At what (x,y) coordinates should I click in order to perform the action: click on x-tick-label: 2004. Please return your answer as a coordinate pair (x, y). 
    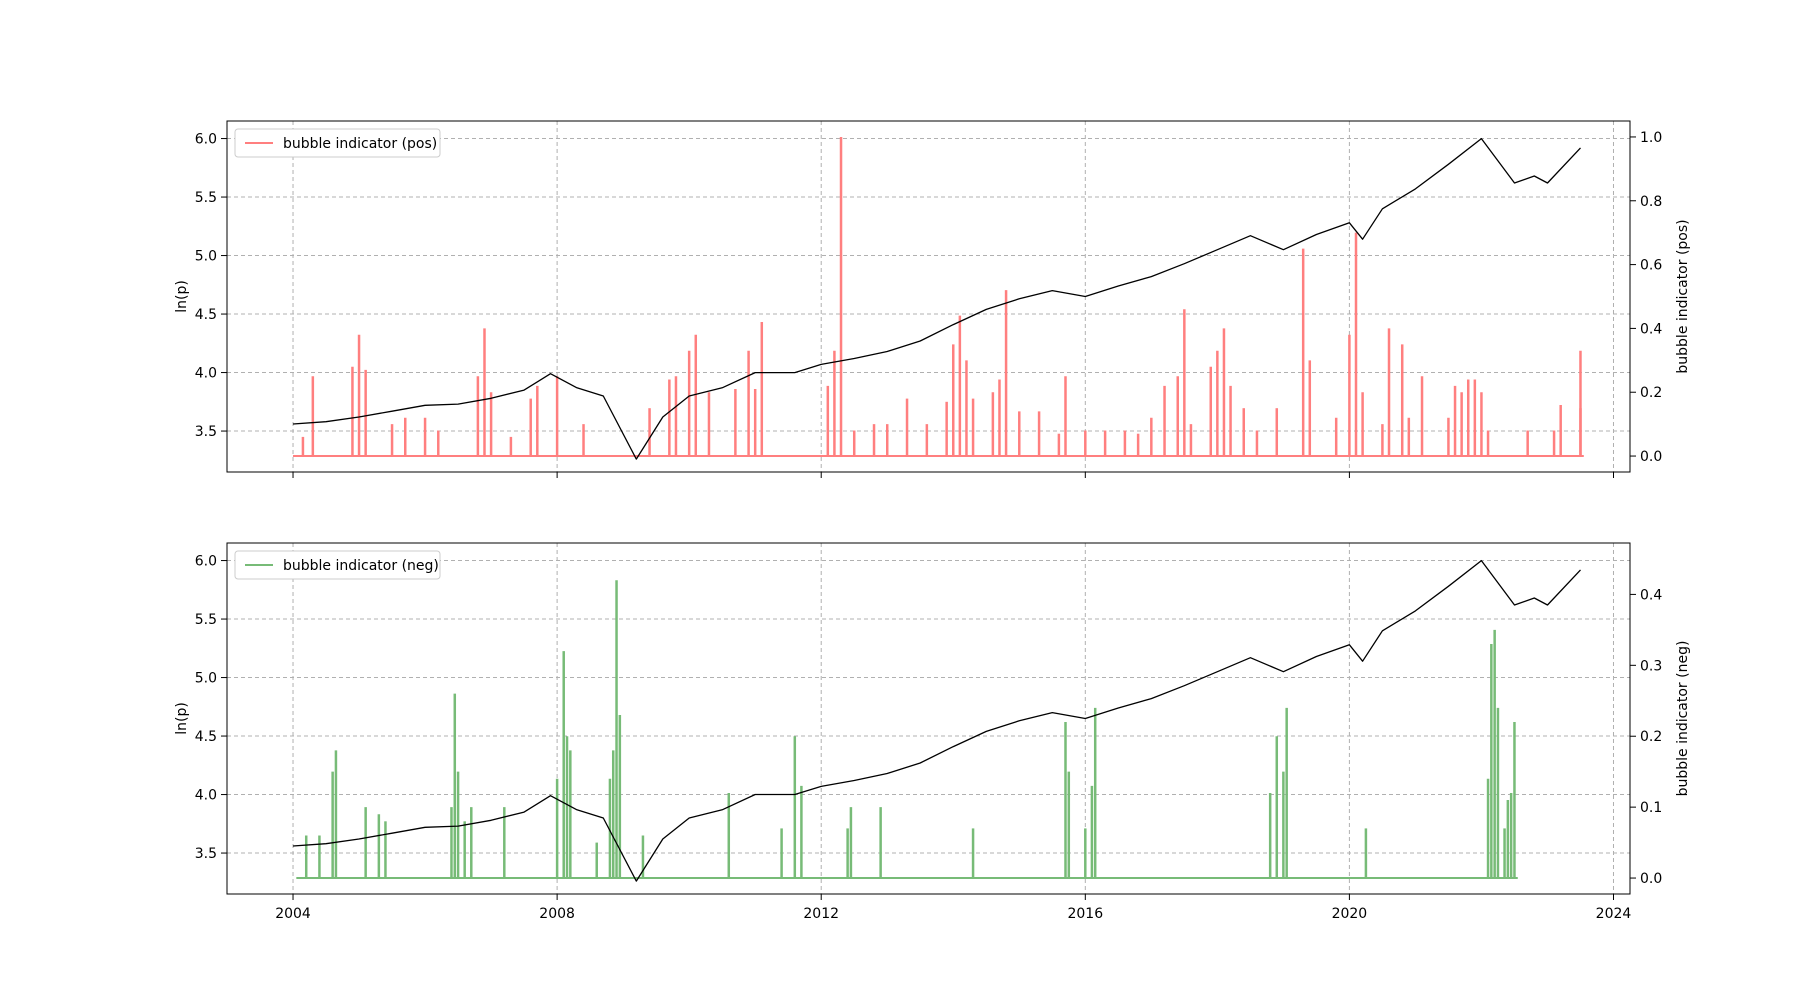
    Looking at the image, I should click on (293, 914).